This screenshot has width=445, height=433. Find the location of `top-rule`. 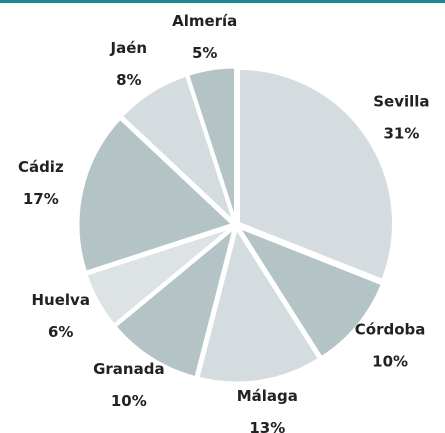

top-rule is located at coordinates (222, 1).